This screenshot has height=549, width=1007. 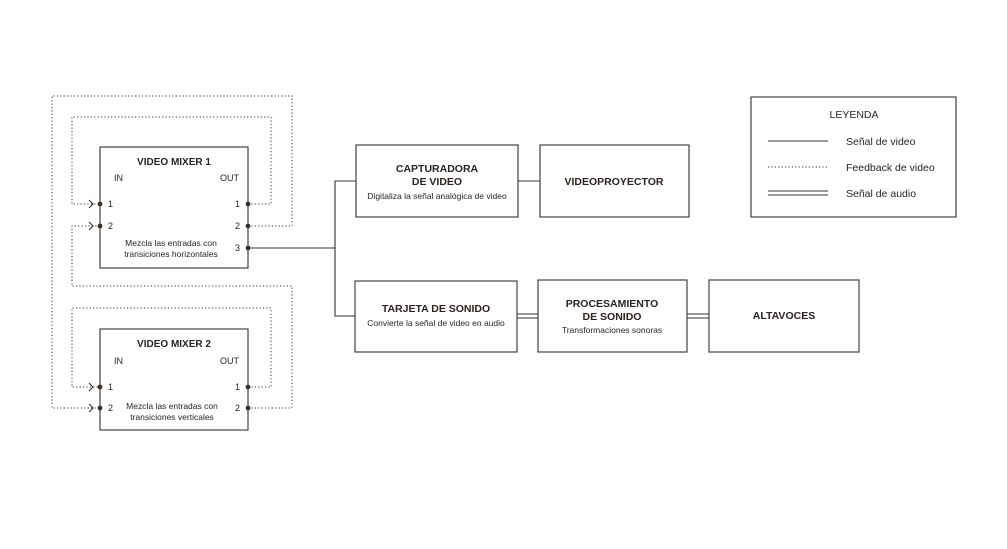 What do you see at coordinates (91, 204) in the screenshot?
I see `arrow-m1-in1` at bounding box center [91, 204].